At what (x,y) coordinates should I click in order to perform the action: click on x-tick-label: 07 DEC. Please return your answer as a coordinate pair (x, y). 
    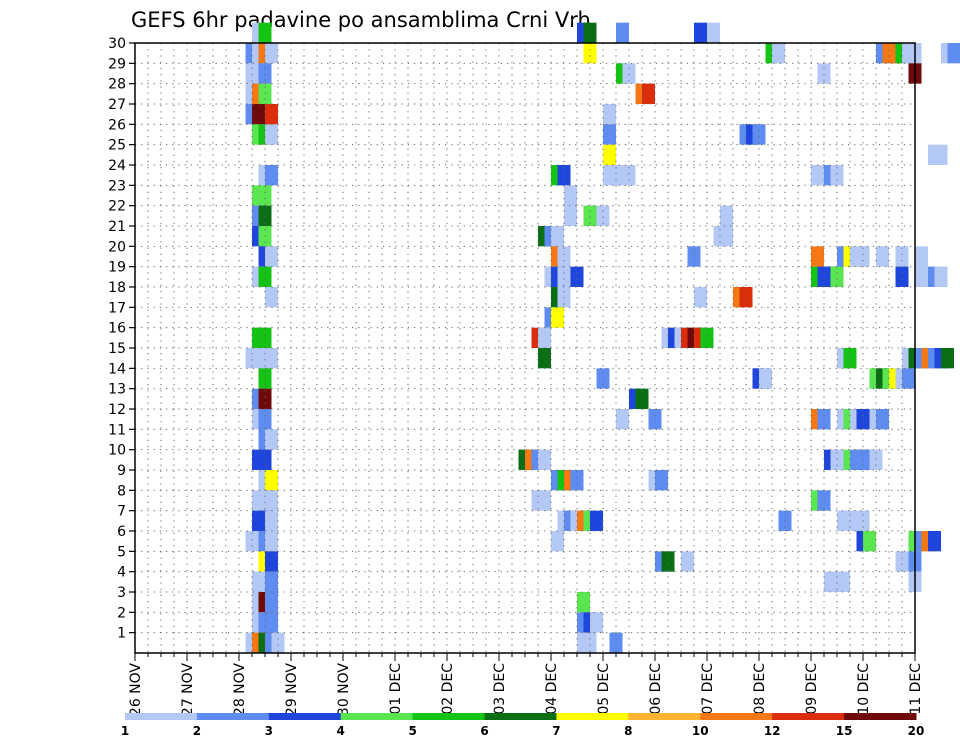
    Looking at the image, I should click on (708, 689).